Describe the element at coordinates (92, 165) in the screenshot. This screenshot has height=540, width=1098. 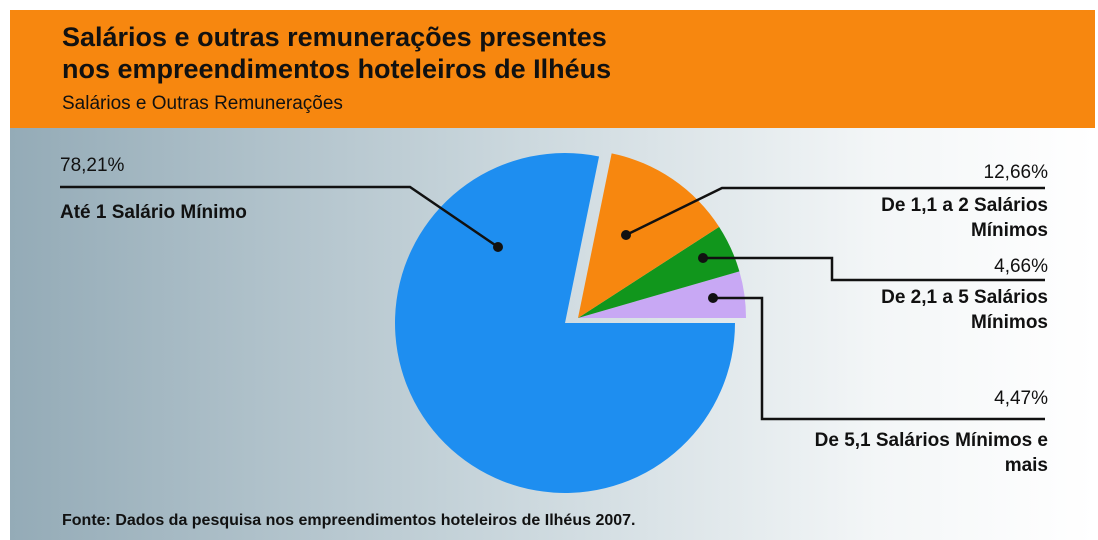
I see `value-label: 78,21%` at that location.